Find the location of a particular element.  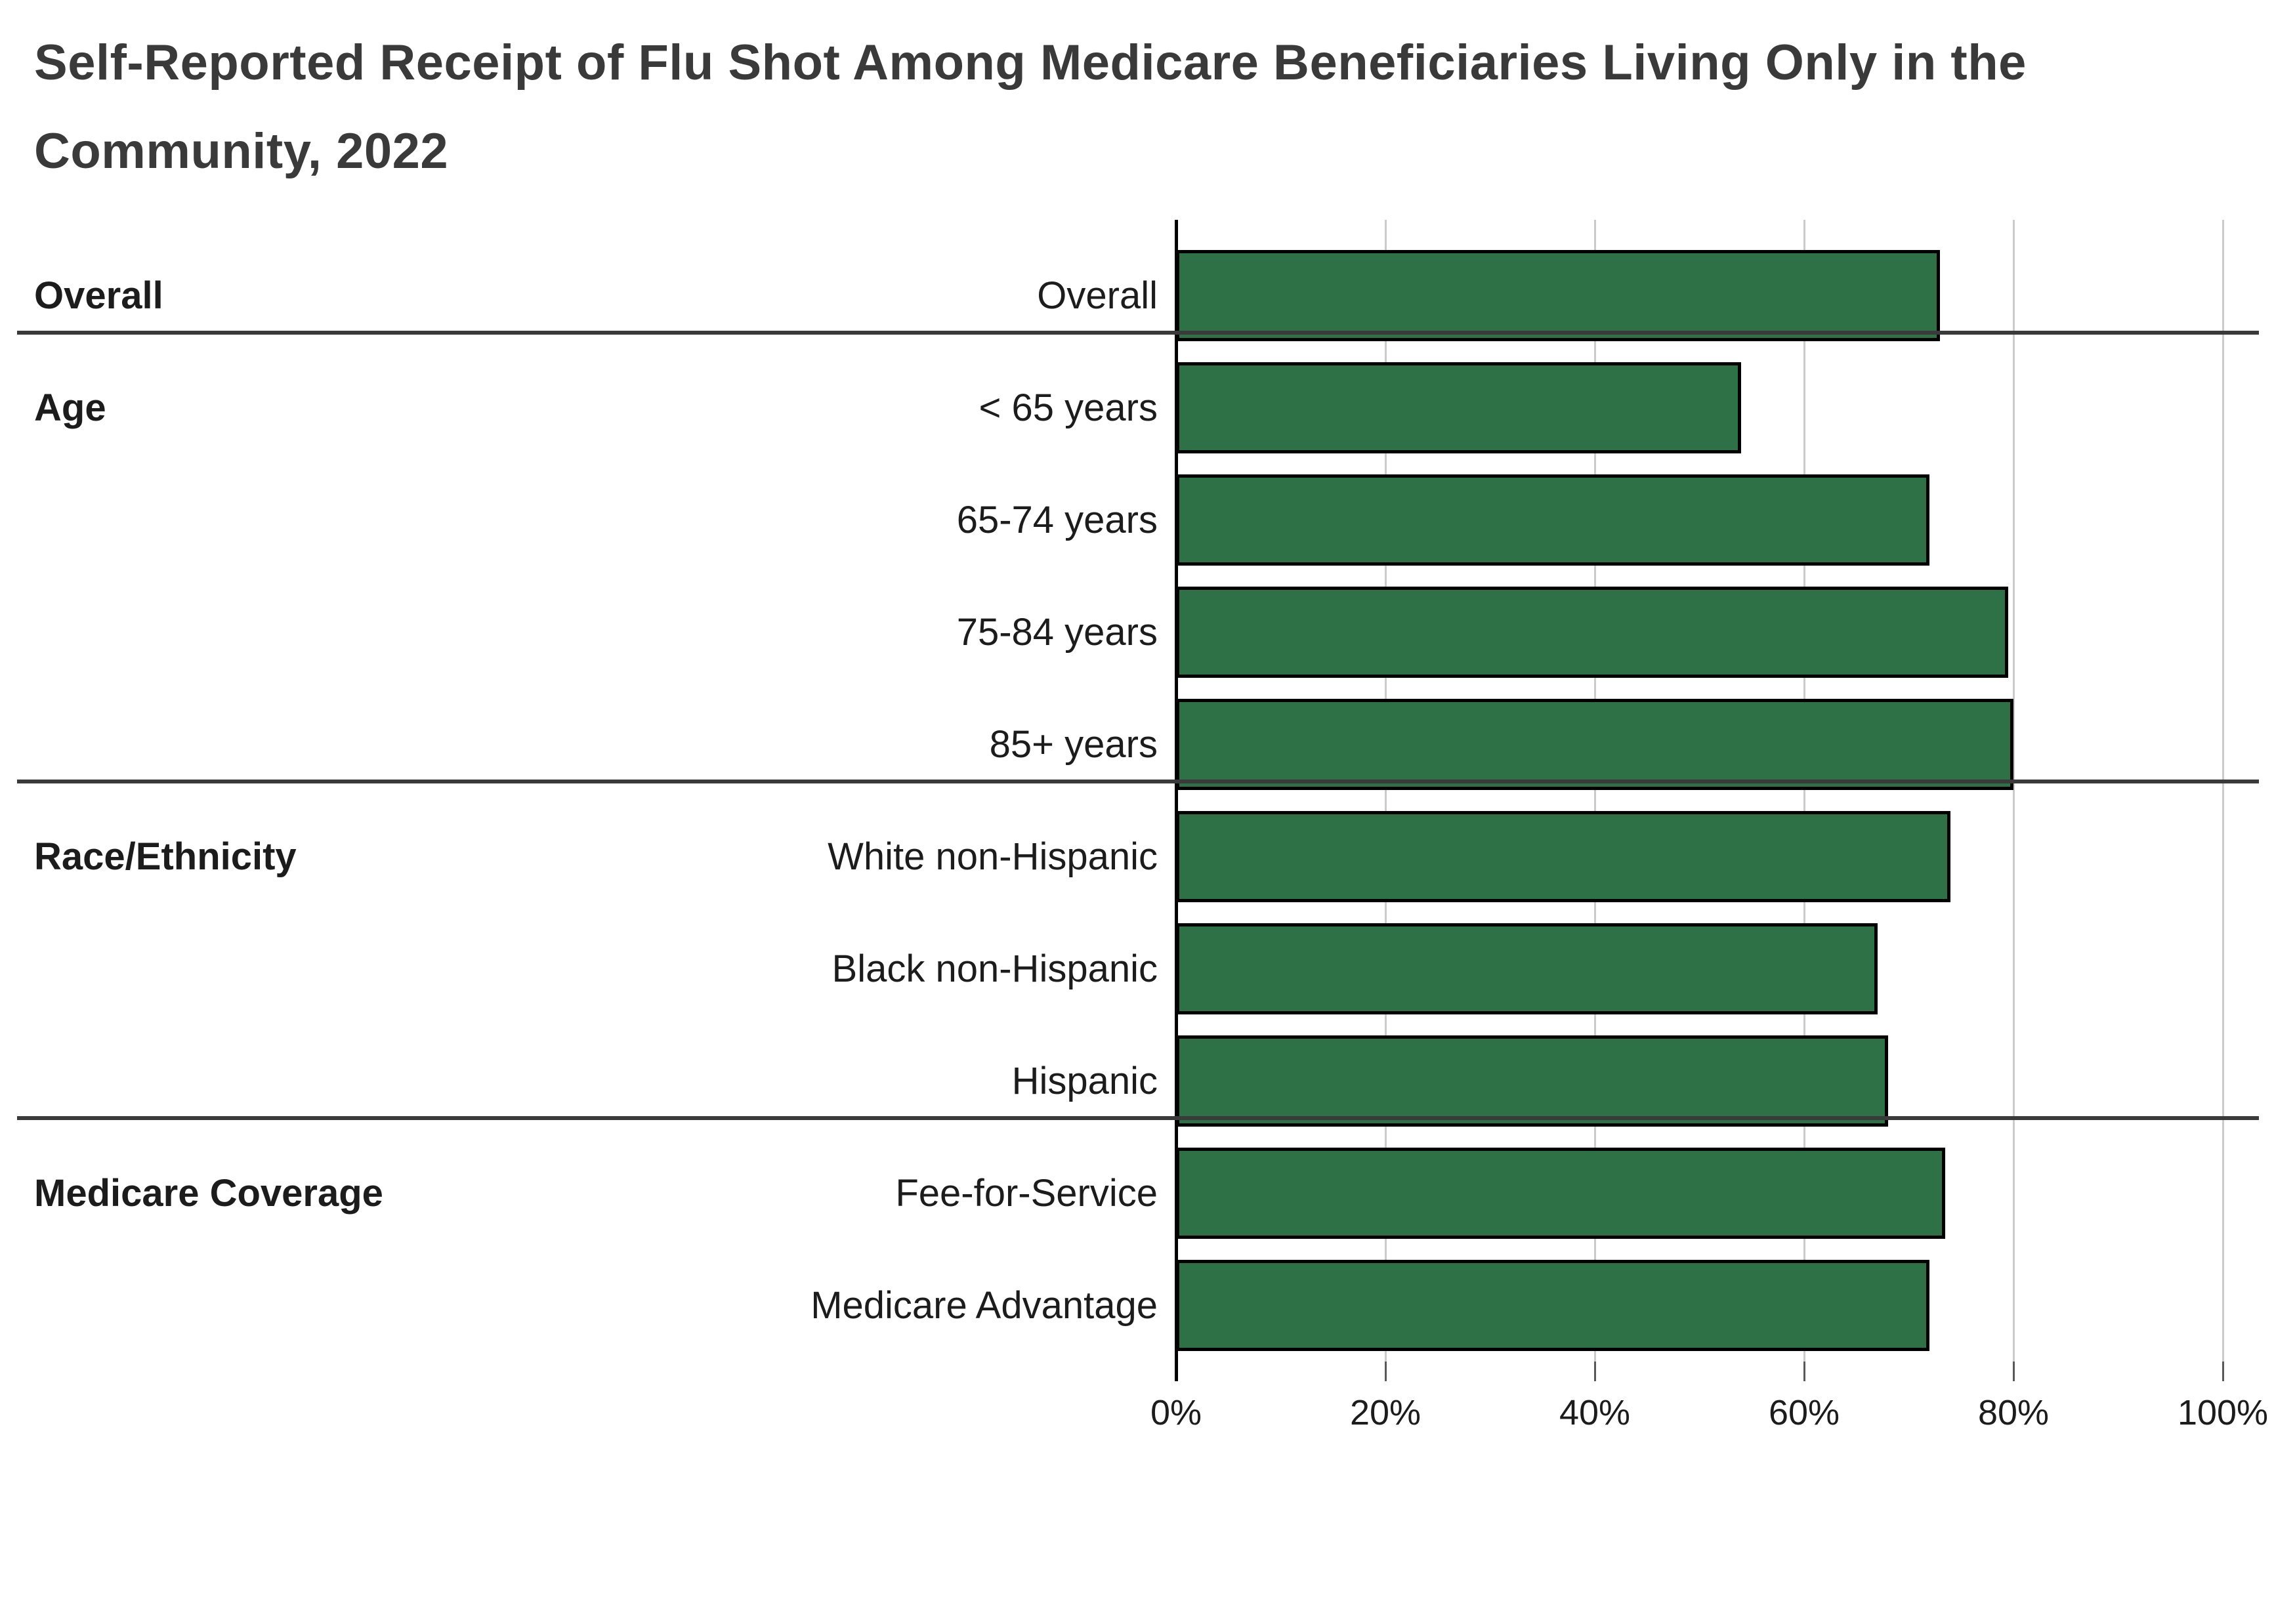

bar-label: 85+ years is located at coordinates (1073, 745).